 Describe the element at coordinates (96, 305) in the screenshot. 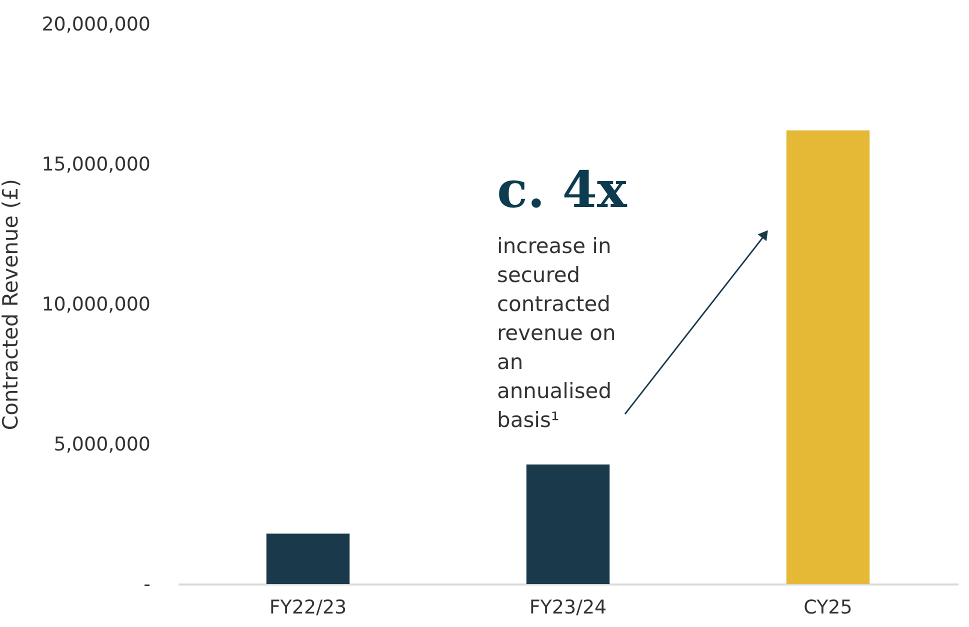

I see `y-tick-label: 10,000,000` at that location.